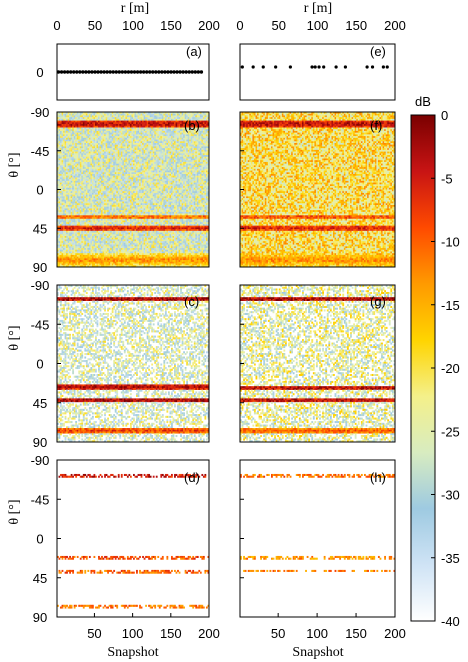 The height and width of the screenshot is (662, 468). Describe the element at coordinates (279, 25) in the screenshot. I see `top-tick-label: 50` at that location.